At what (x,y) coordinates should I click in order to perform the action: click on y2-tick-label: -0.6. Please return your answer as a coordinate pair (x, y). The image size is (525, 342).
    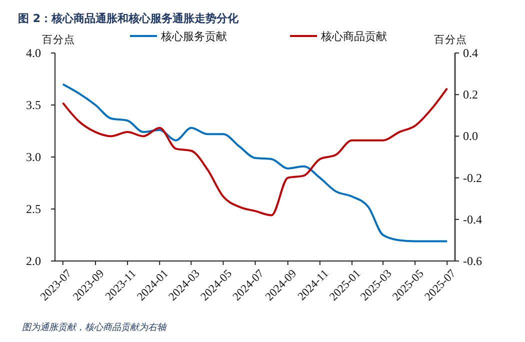
    Looking at the image, I should click on (472, 261).